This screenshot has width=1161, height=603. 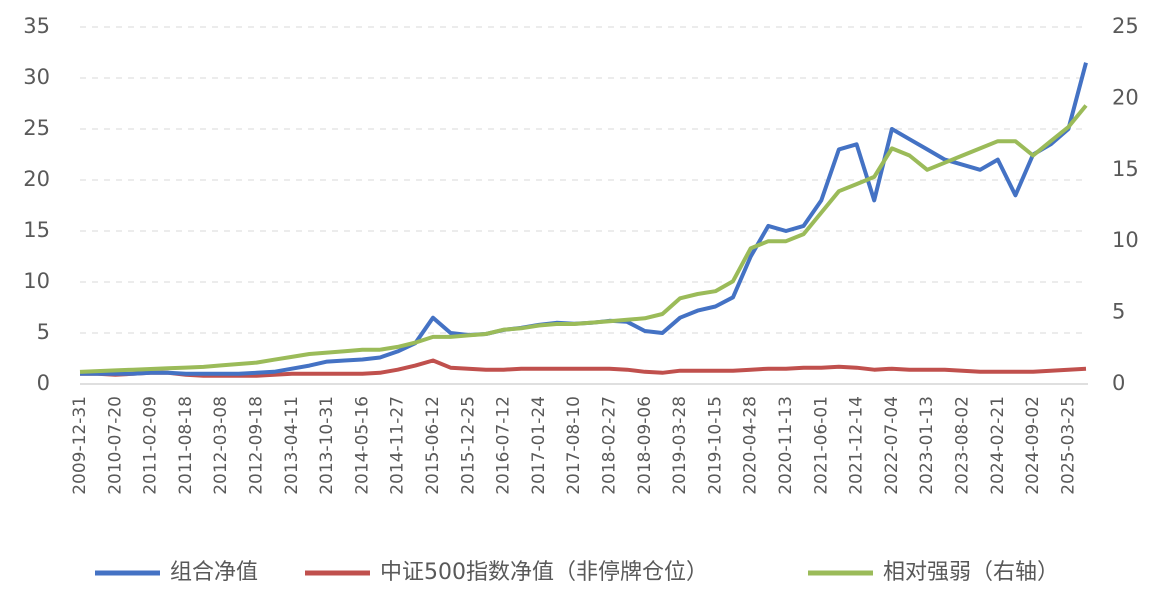 I want to click on y-tick-label: 35, so click(x=36, y=26).